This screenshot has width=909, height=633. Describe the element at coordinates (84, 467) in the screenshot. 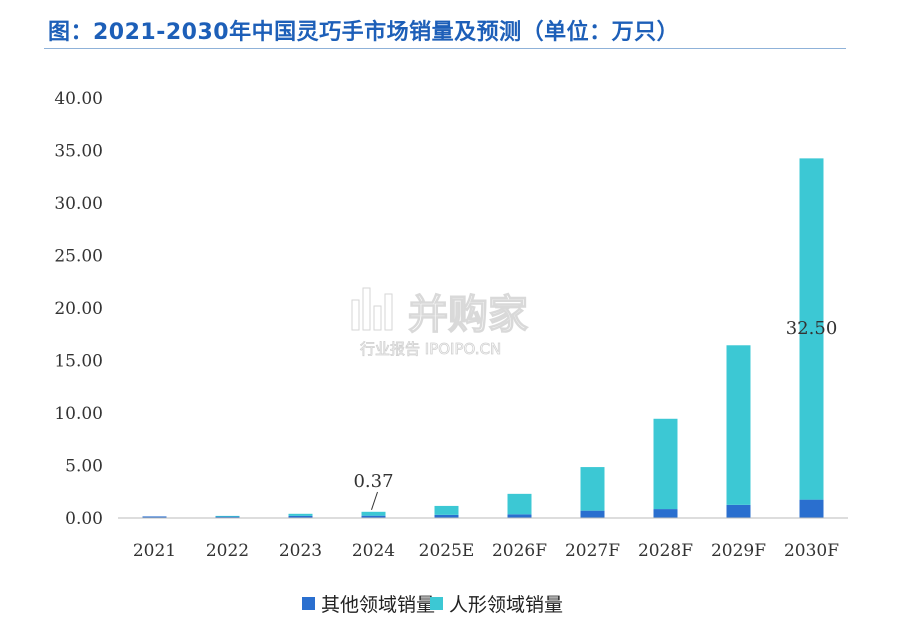

I see `y-tick-label: 5.00` at that location.